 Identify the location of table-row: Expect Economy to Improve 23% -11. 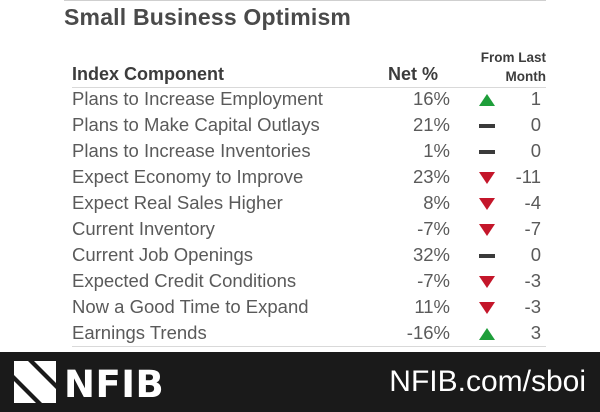
(300, 177).